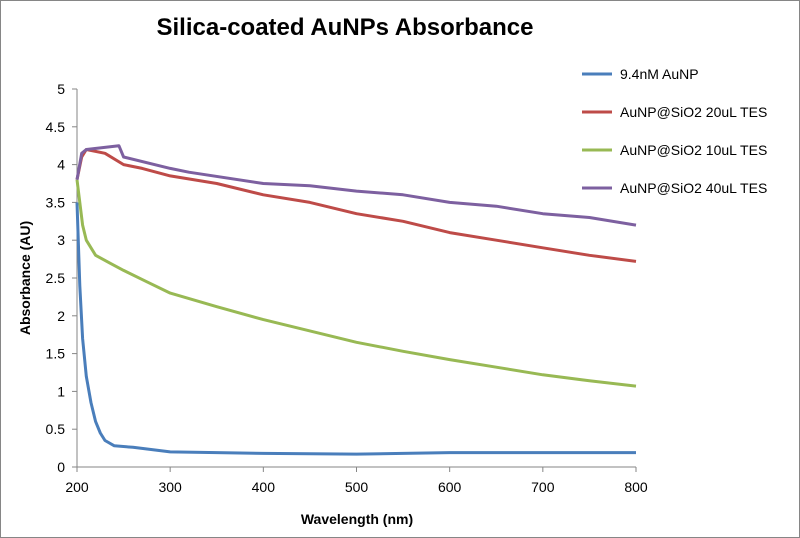 This screenshot has height=538, width=800. Describe the element at coordinates (61, 391) in the screenshot. I see `y-tick-label: 1` at that location.